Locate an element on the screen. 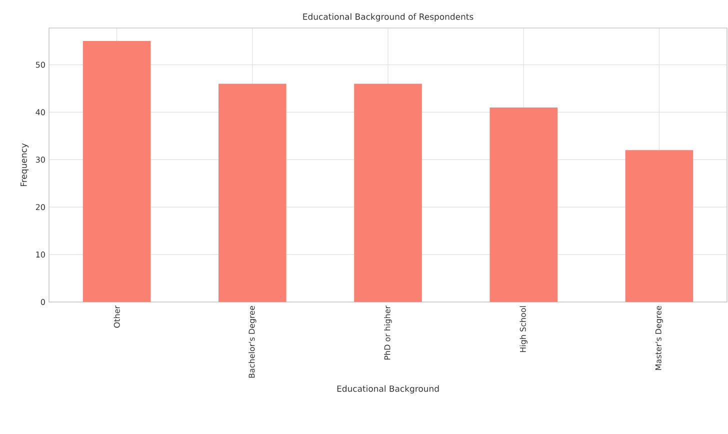  chart-title: Educational Background of Respondents is located at coordinates (388, 17).